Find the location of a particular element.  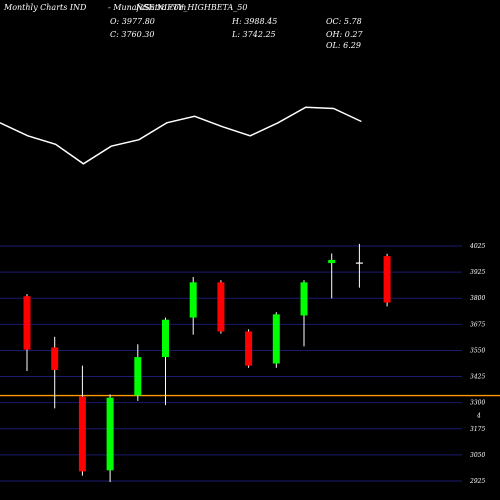

high-value: H: 3988.45 is located at coordinates (255, 21).